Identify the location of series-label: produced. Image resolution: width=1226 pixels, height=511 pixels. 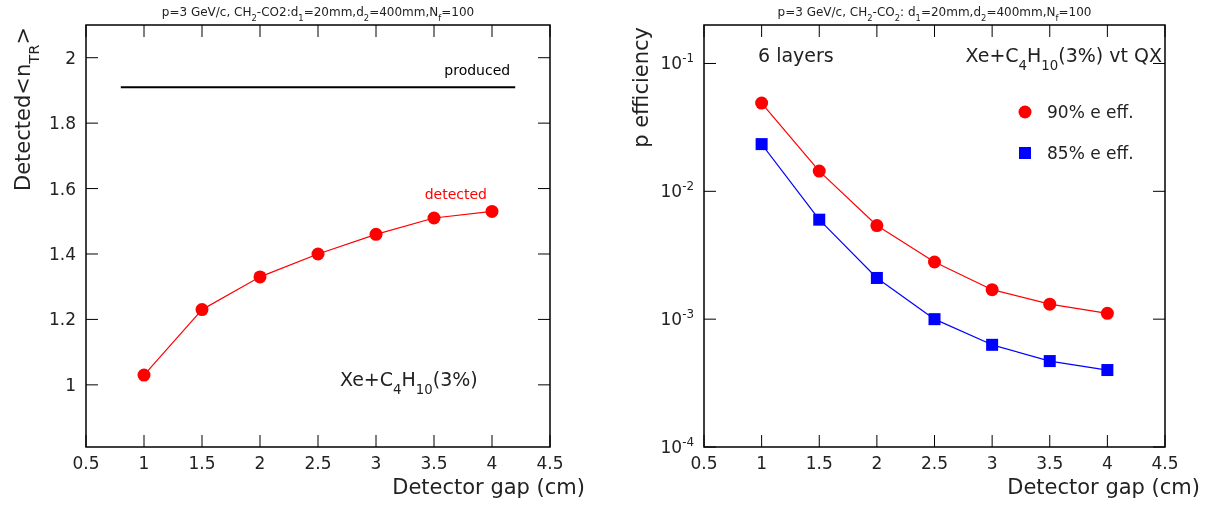
(477, 70).